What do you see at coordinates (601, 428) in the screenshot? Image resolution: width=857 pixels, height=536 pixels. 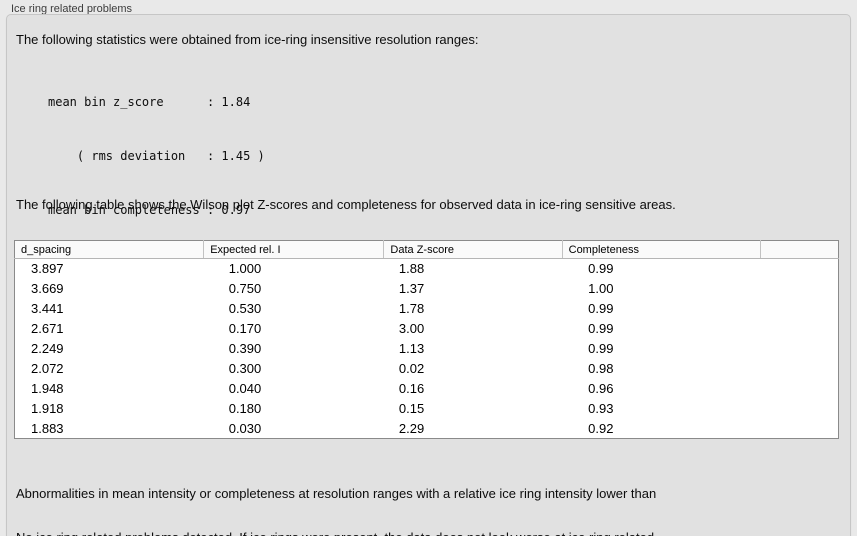 I see `cell-completeness: 0.92` at bounding box center [601, 428].